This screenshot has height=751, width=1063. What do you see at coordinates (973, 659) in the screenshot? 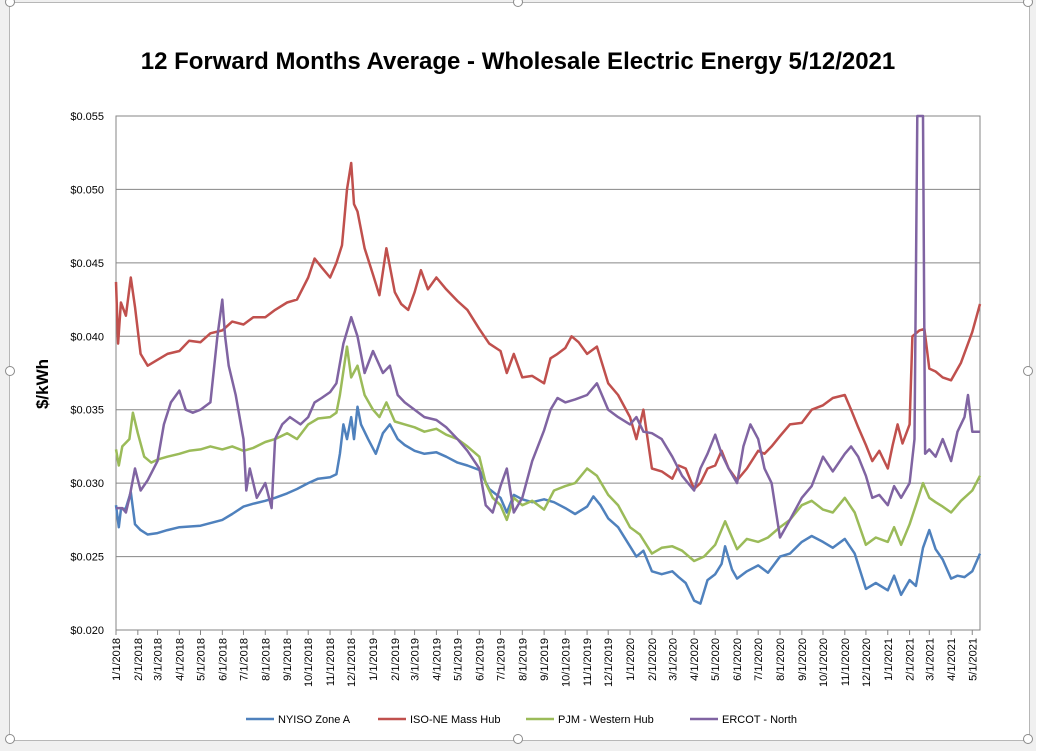
I see `x-tick-label: 5/1/2021` at bounding box center [973, 659].